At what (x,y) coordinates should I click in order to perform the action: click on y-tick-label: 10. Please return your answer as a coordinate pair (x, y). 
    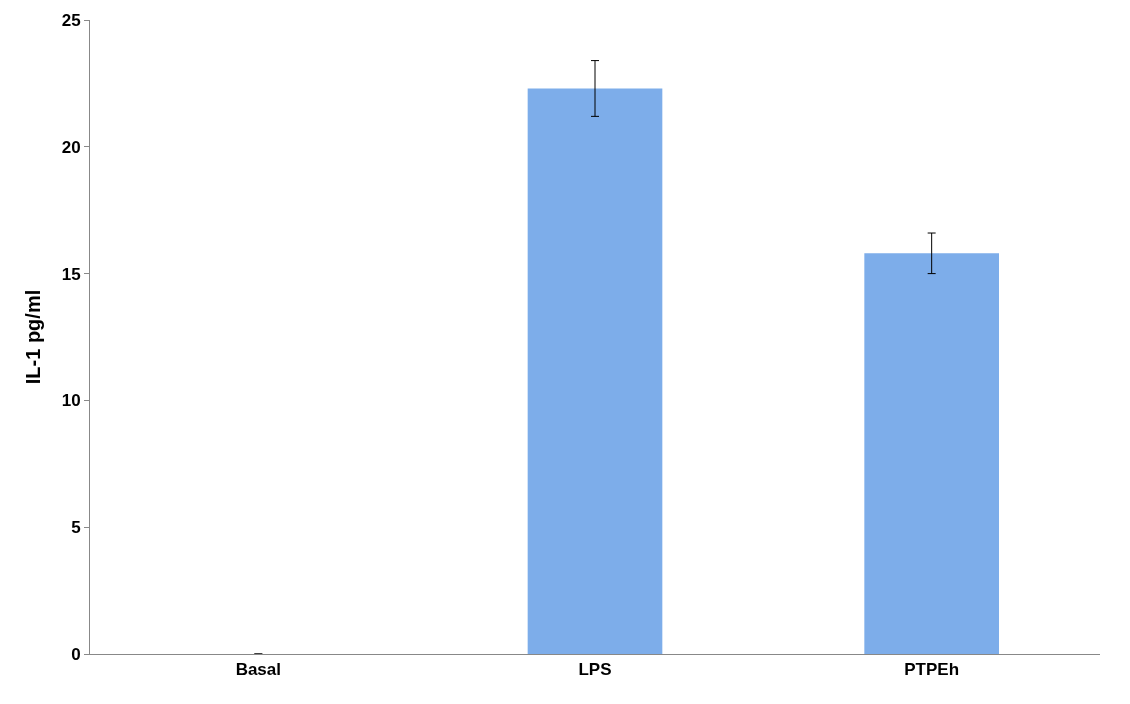
    Looking at the image, I should click on (71, 401).